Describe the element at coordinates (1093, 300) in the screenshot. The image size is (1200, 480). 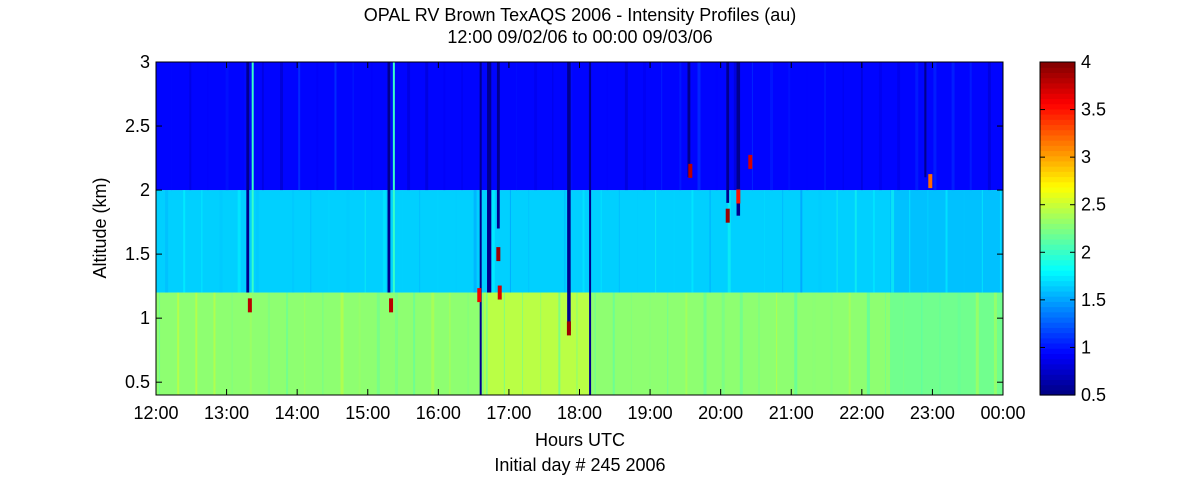
I see `colorbar-tick-label: 1.5` at that location.